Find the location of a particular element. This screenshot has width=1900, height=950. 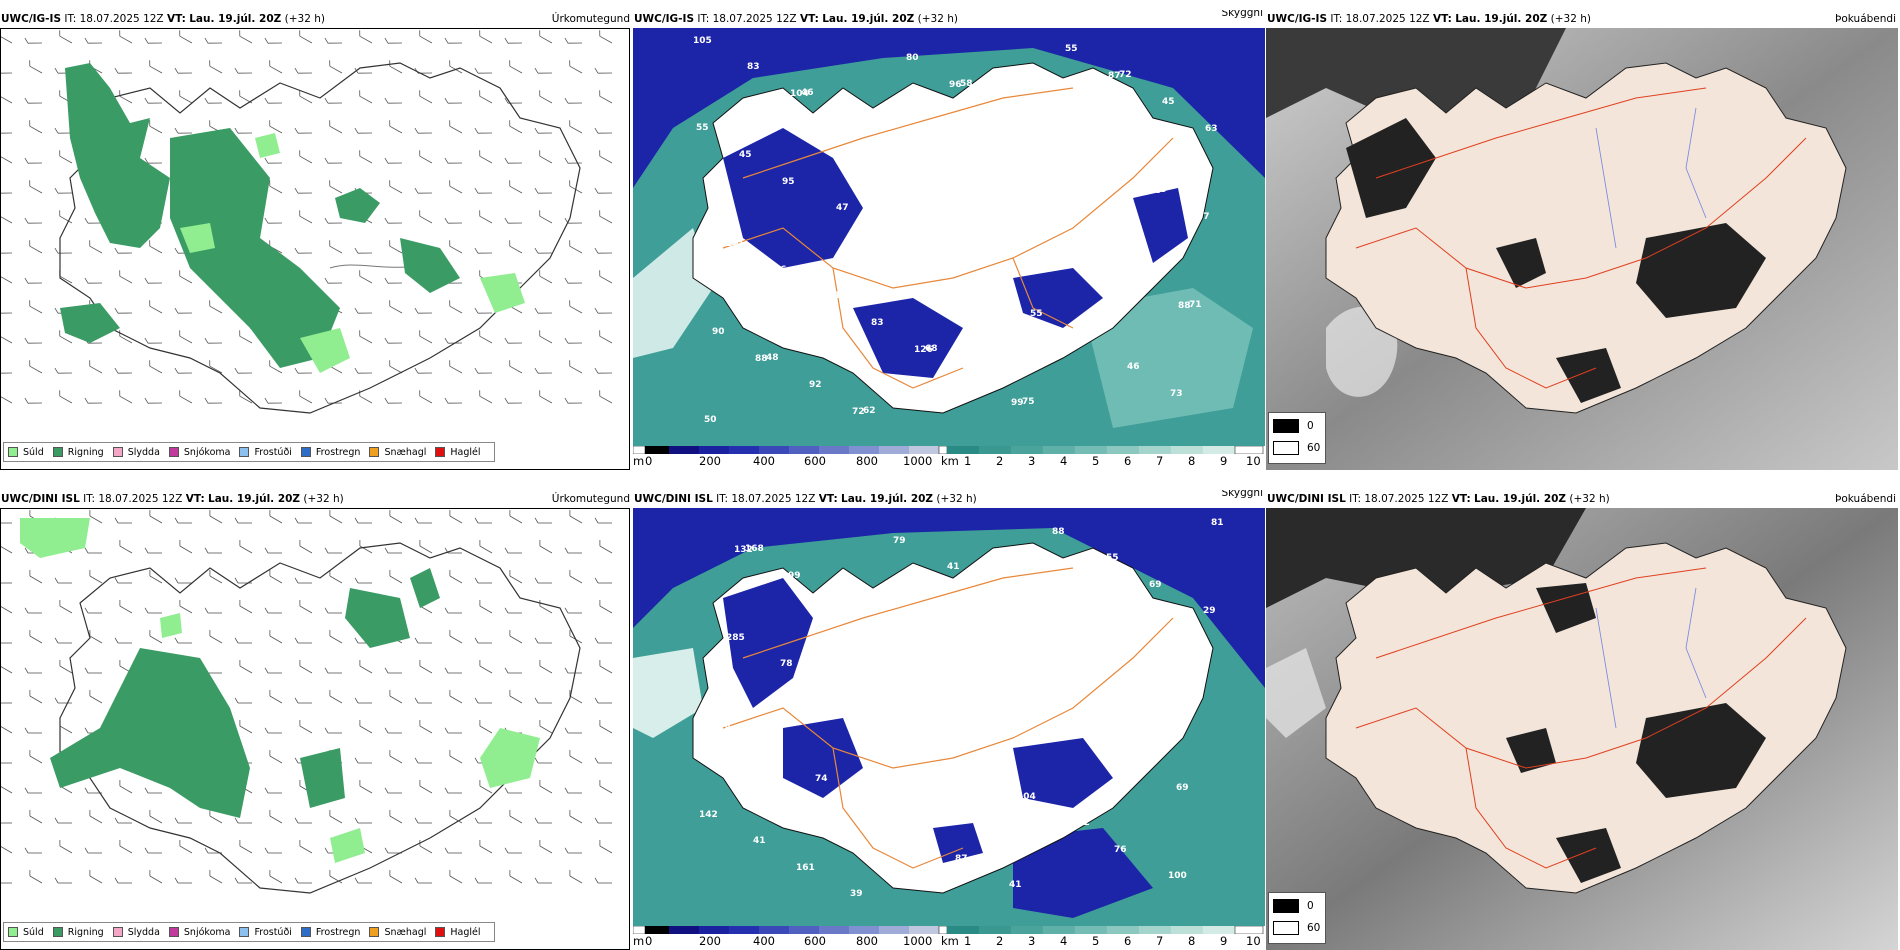

visibility-value-label: 85 is located at coordinates (988, 682).